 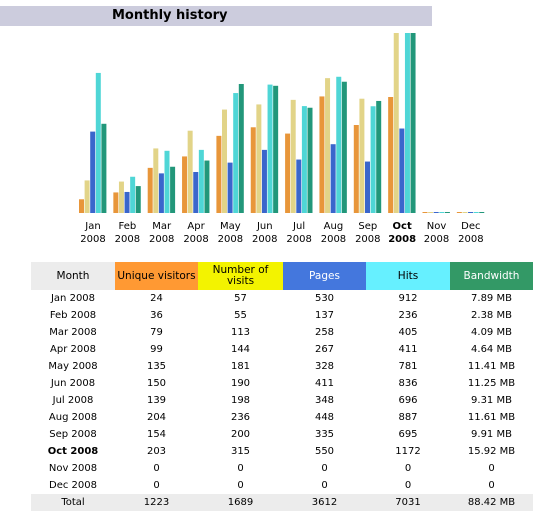 What do you see at coordinates (58, 315) in the screenshot?
I see `month: Feb` at bounding box center [58, 315].